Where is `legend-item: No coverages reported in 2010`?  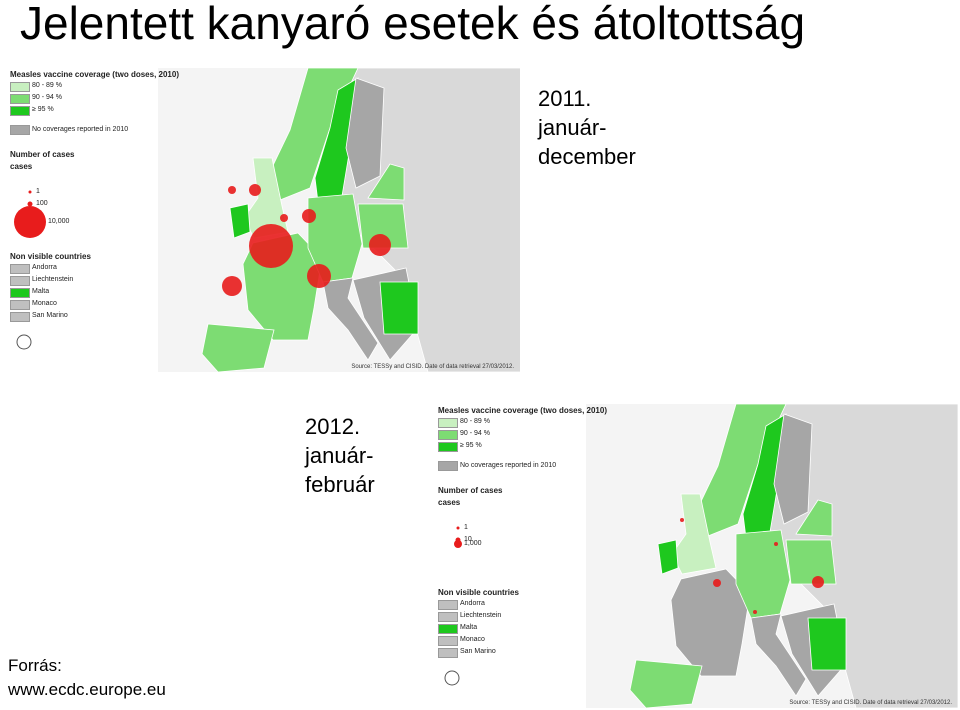 legend-item: No coverages reported in 2010 is located at coordinates (80, 129).